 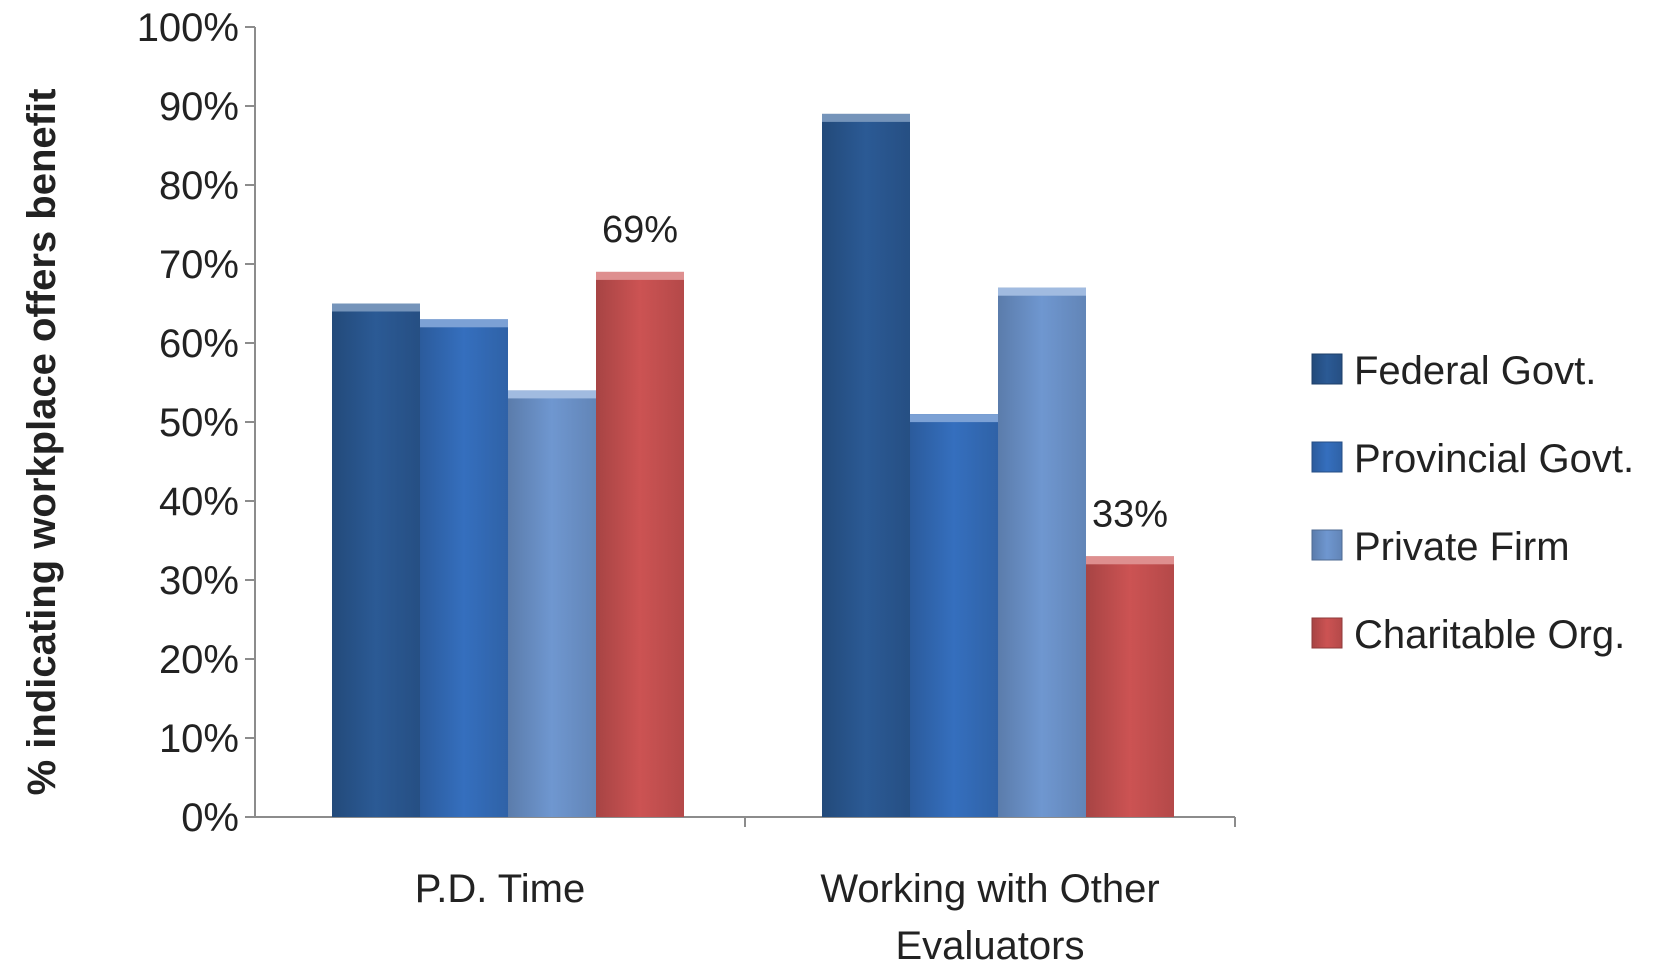 What do you see at coordinates (199, 186) in the screenshot?
I see `y-tick-label: 80%` at bounding box center [199, 186].